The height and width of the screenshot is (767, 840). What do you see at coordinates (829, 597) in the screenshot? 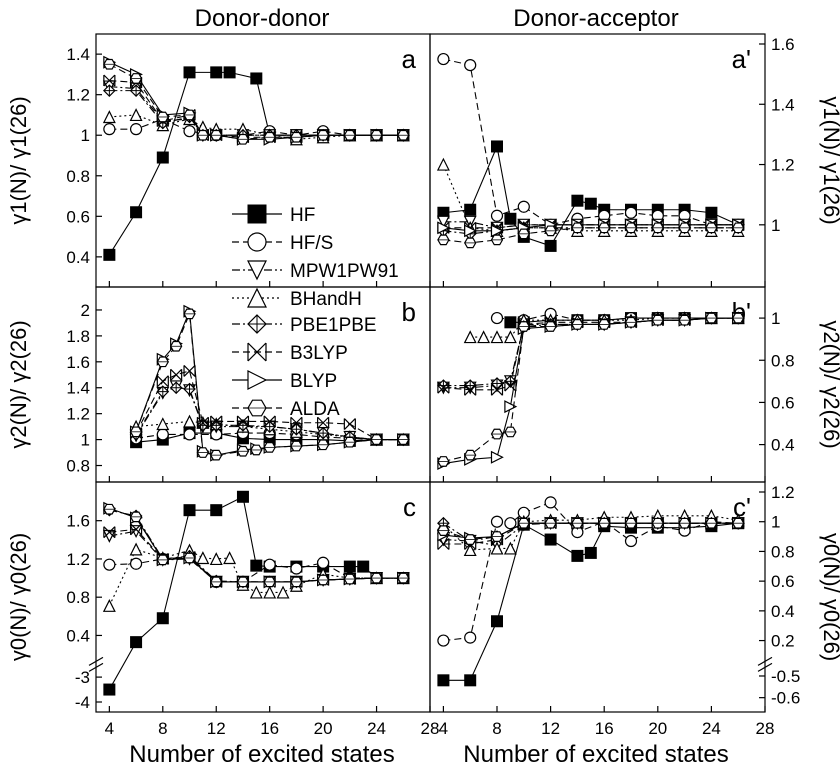
I see `y-axis-label: γ0(N)/ γ0(26)` at bounding box center [829, 597].